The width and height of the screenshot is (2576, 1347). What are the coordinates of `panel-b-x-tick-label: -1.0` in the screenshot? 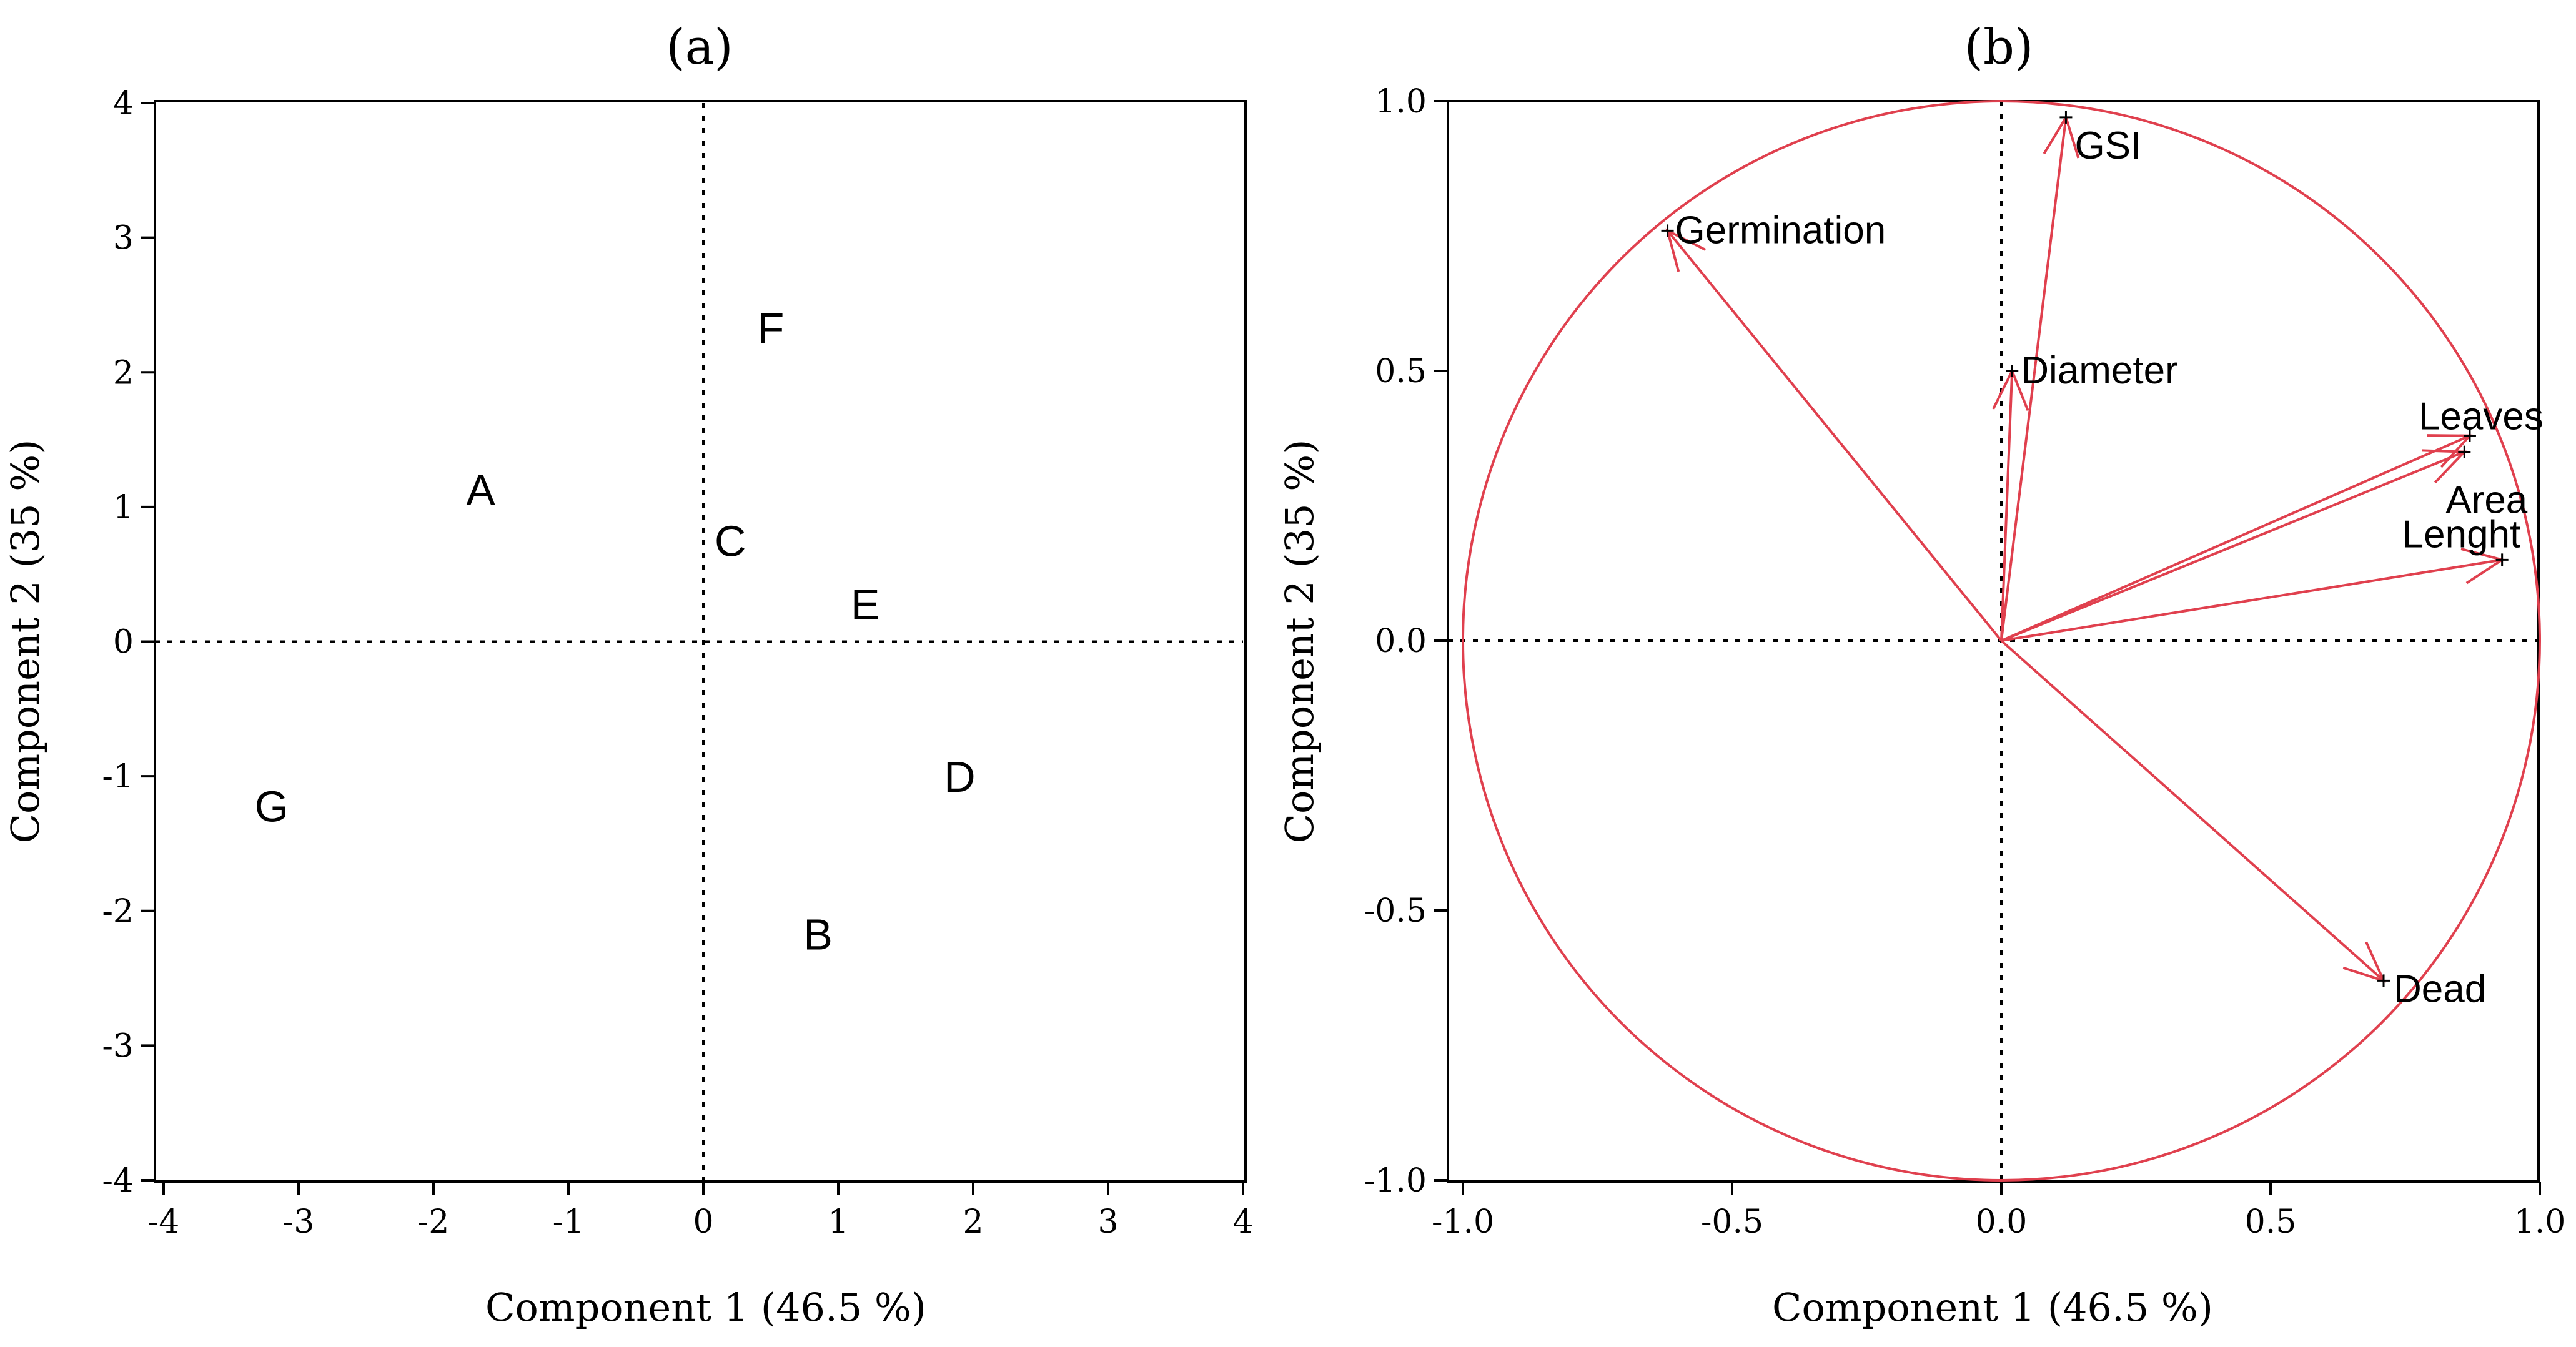 It's located at (1463, 1222).